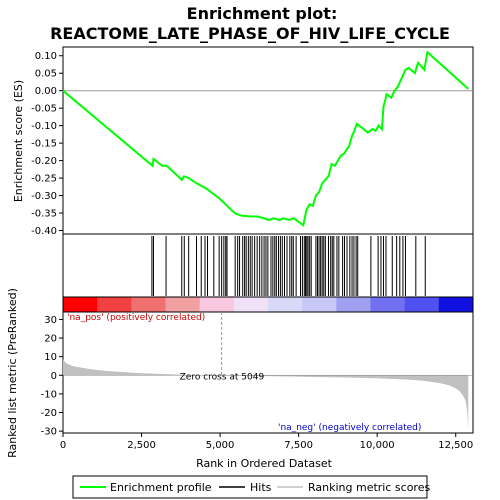 The width and height of the screenshot is (500, 500). I want to click on metric-y-tick-label: 10, so click(50, 357).